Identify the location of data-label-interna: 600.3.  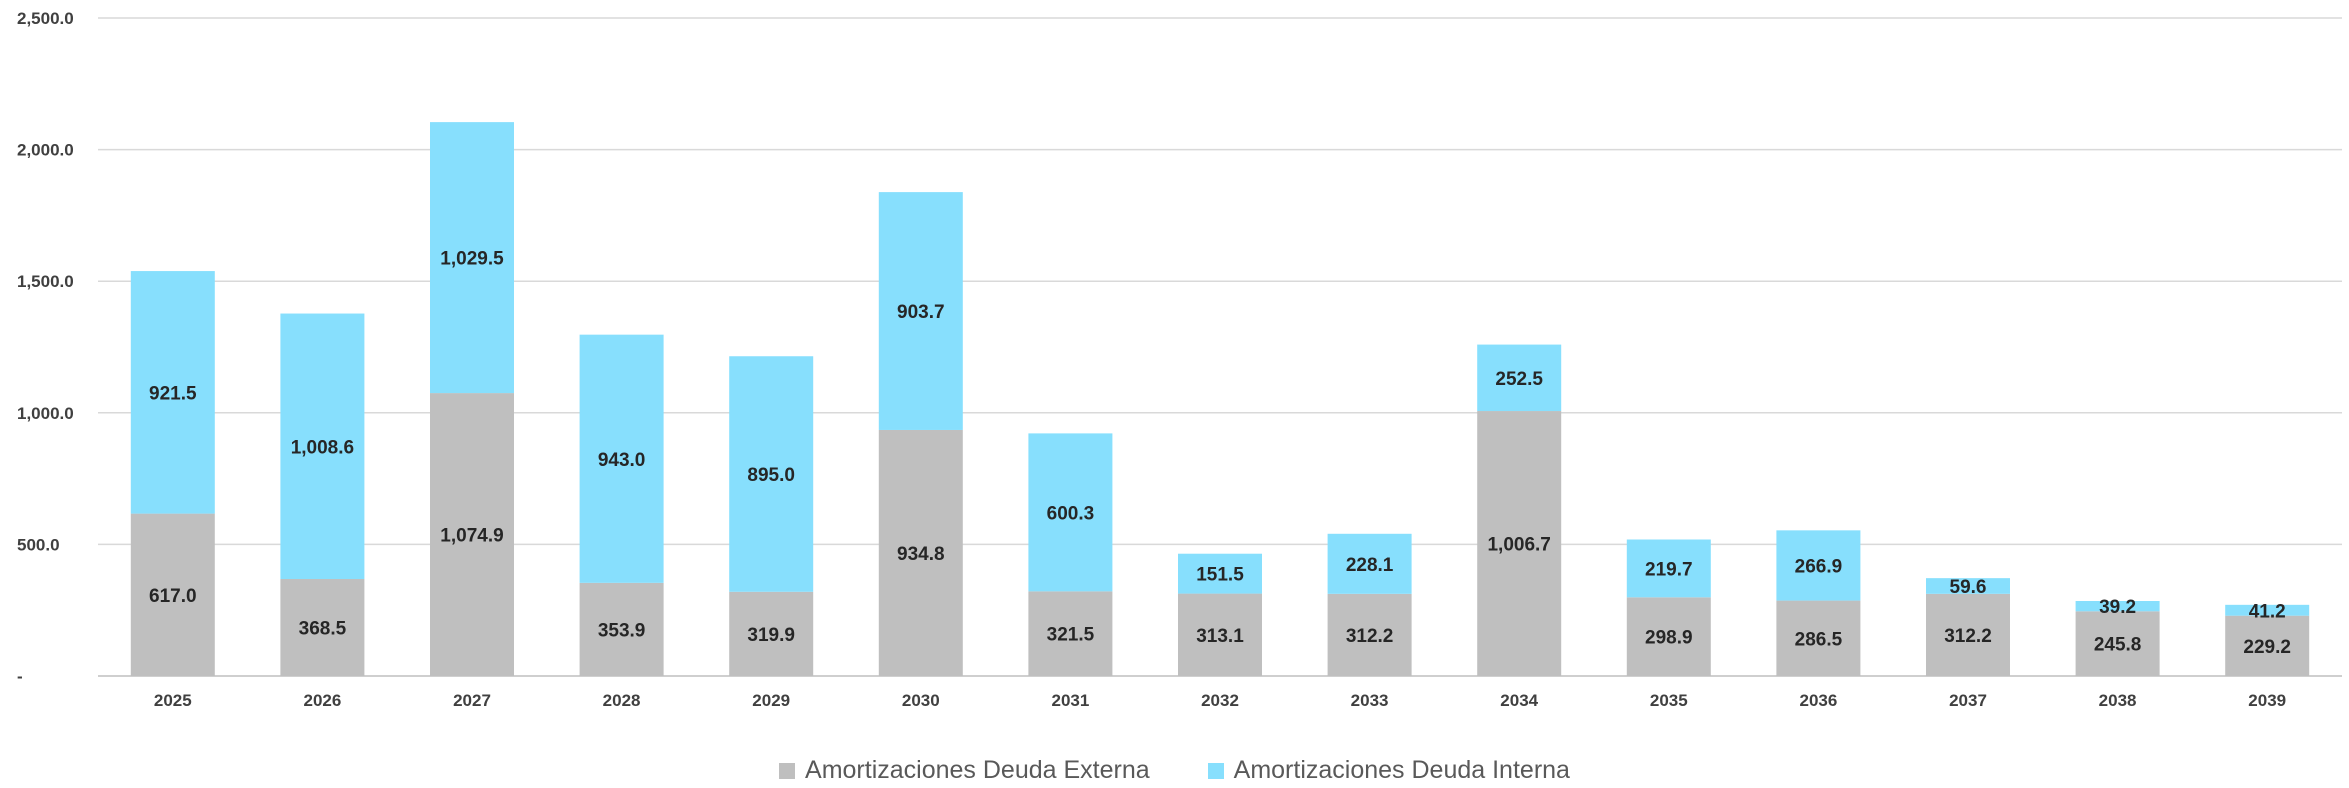
(1071, 513).